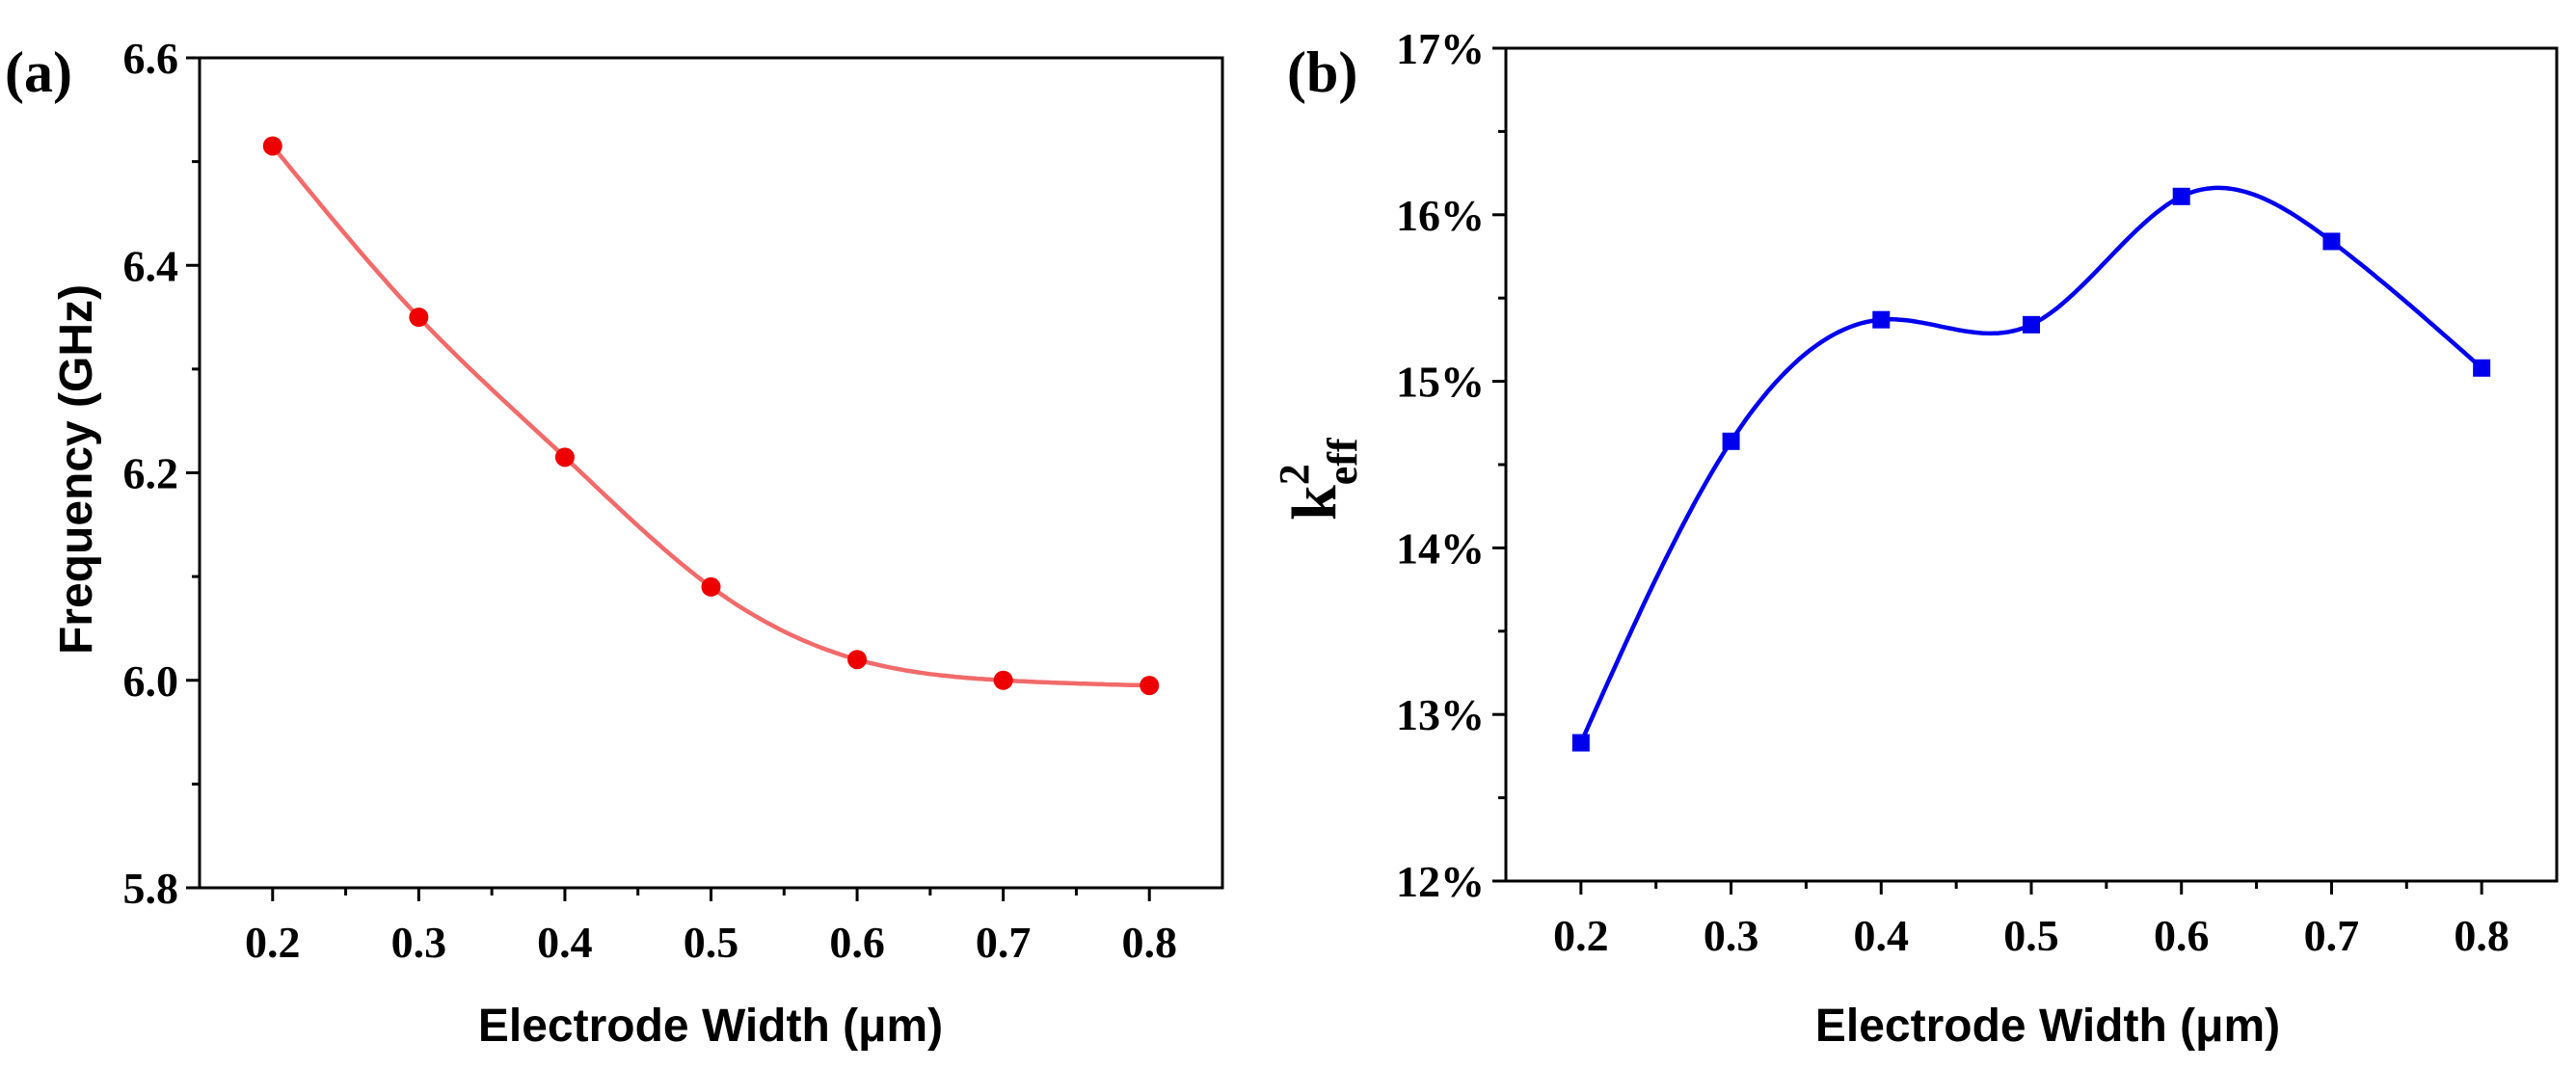 This screenshot has width=2576, height=1069. What do you see at coordinates (151, 888) in the screenshot?
I see `panel-a-y-tick-label: 5.8` at bounding box center [151, 888].